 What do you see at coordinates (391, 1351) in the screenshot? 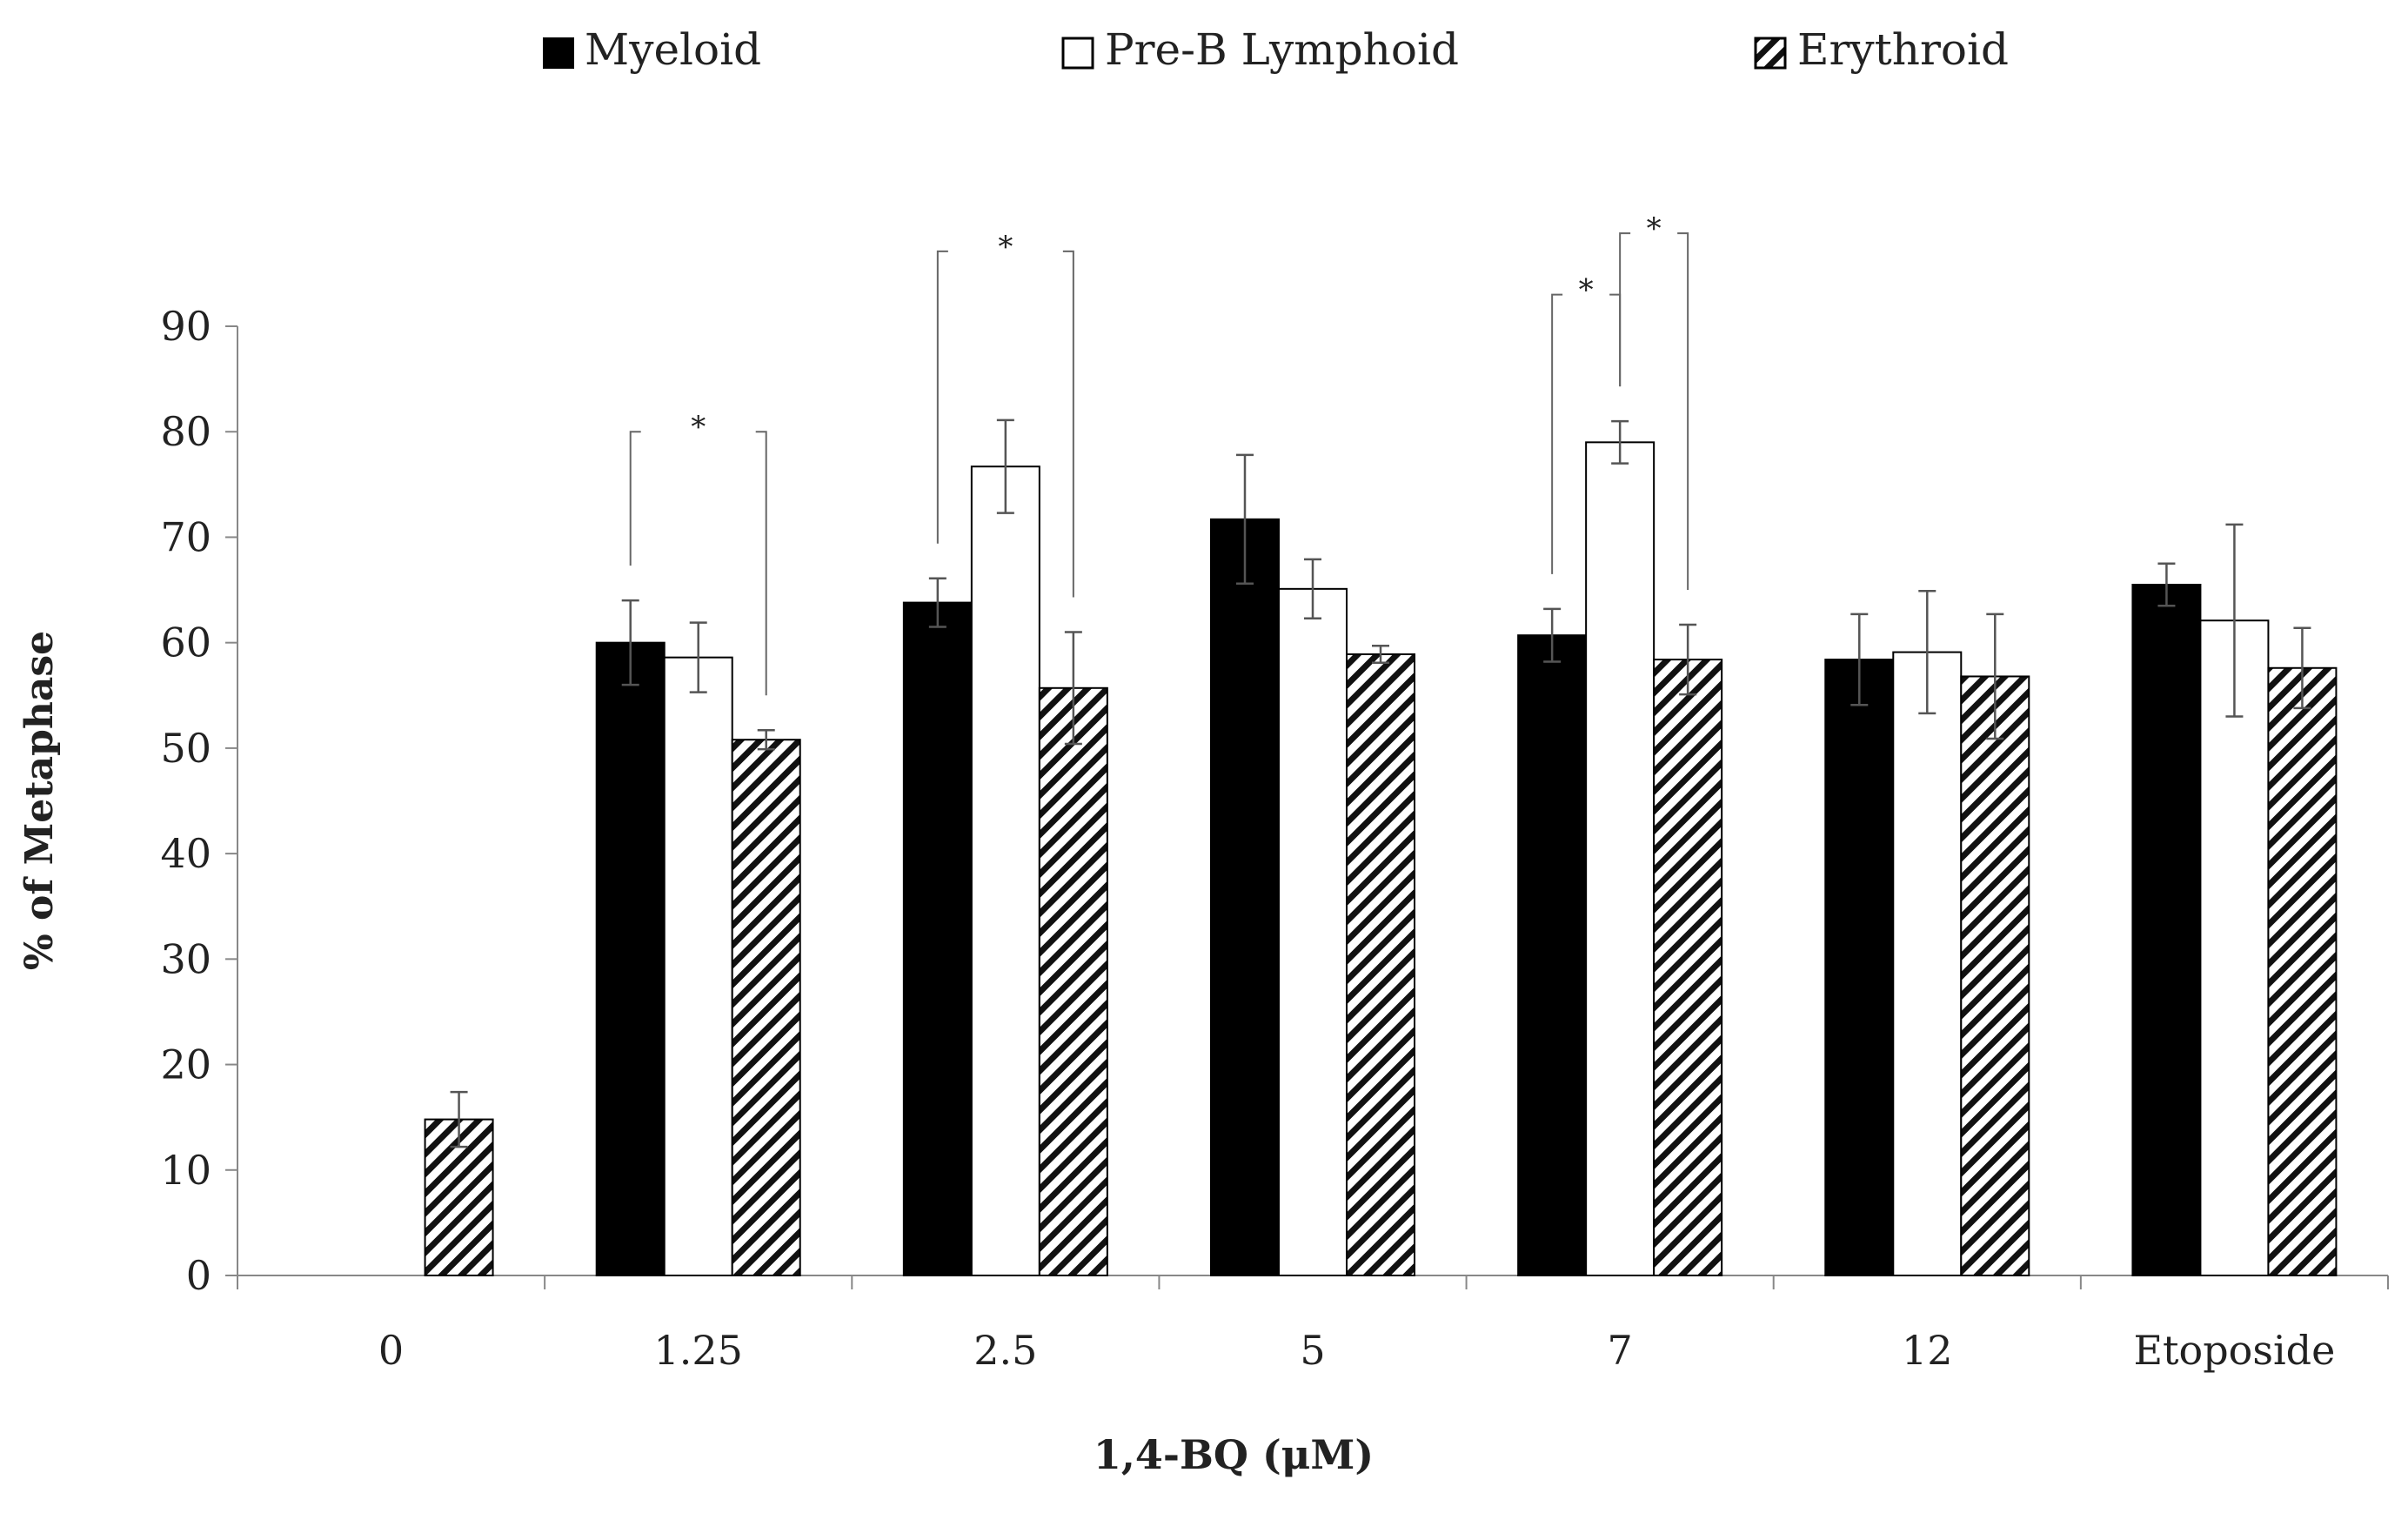
I see `x-tick-label: 0` at bounding box center [391, 1351].